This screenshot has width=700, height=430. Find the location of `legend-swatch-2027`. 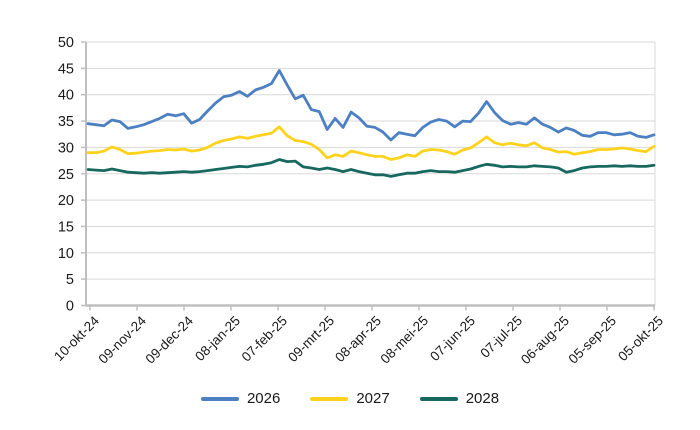

legend-swatch-2027 is located at coordinates (329, 398).